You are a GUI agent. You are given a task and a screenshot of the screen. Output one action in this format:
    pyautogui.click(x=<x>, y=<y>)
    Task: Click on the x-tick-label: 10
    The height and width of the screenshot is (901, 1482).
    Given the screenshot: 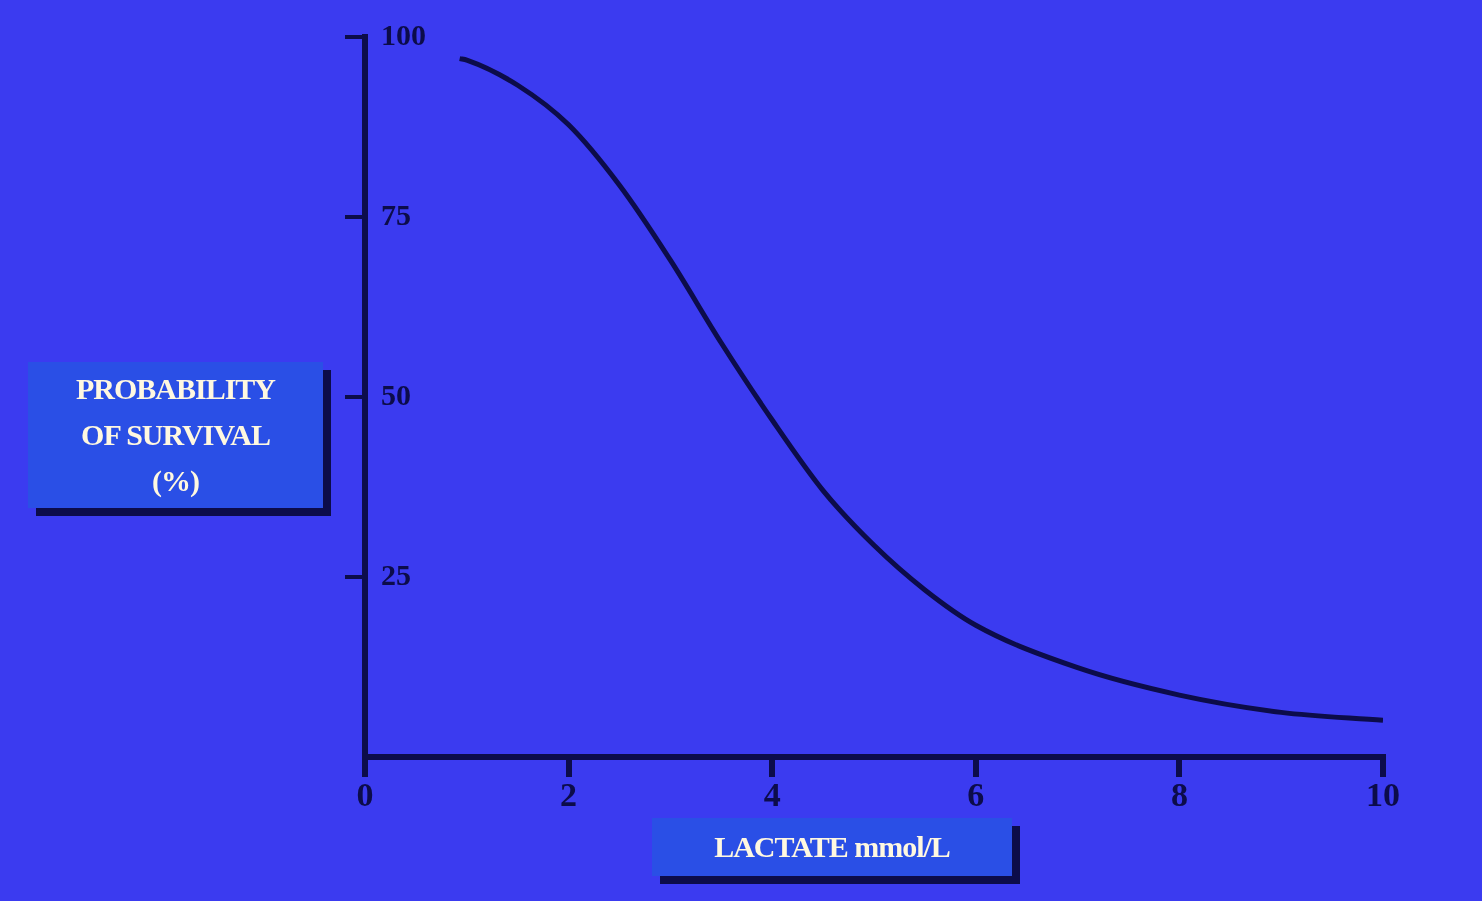 What is the action you would take?
    pyautogui.click(x=1383, y=795)
    